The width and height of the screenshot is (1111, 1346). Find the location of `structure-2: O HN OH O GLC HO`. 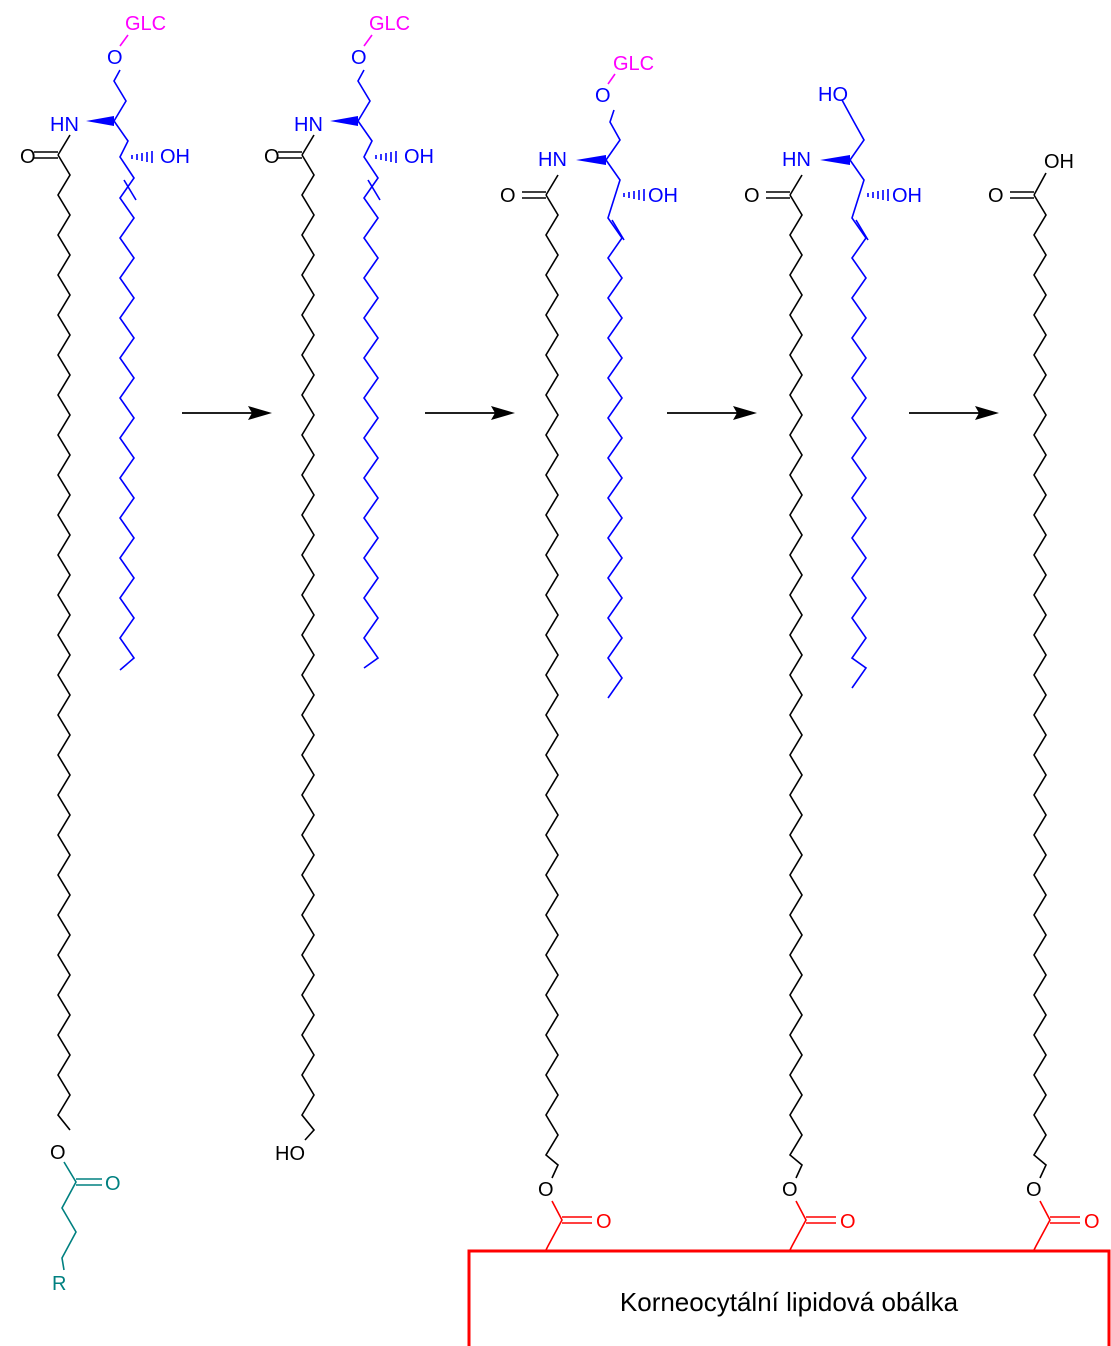

structure-2: O HN OH O GLC HO is located at coordinates (349, 589).